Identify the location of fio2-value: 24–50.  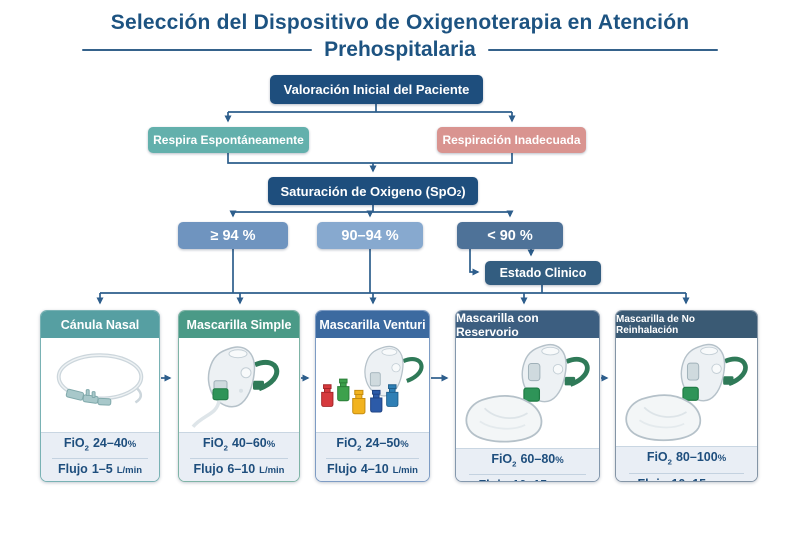
(383, 442).